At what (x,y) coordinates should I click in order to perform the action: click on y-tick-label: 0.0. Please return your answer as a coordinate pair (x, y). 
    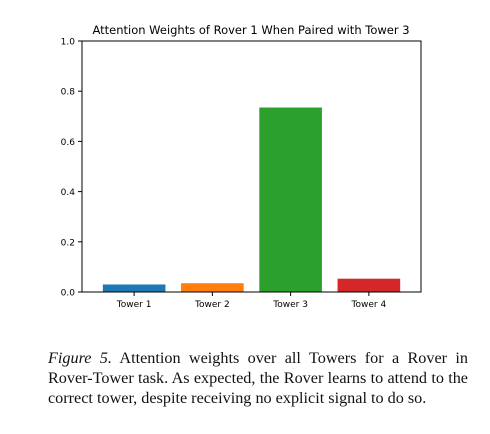
    Looking at the image, I should click on (68, 294).